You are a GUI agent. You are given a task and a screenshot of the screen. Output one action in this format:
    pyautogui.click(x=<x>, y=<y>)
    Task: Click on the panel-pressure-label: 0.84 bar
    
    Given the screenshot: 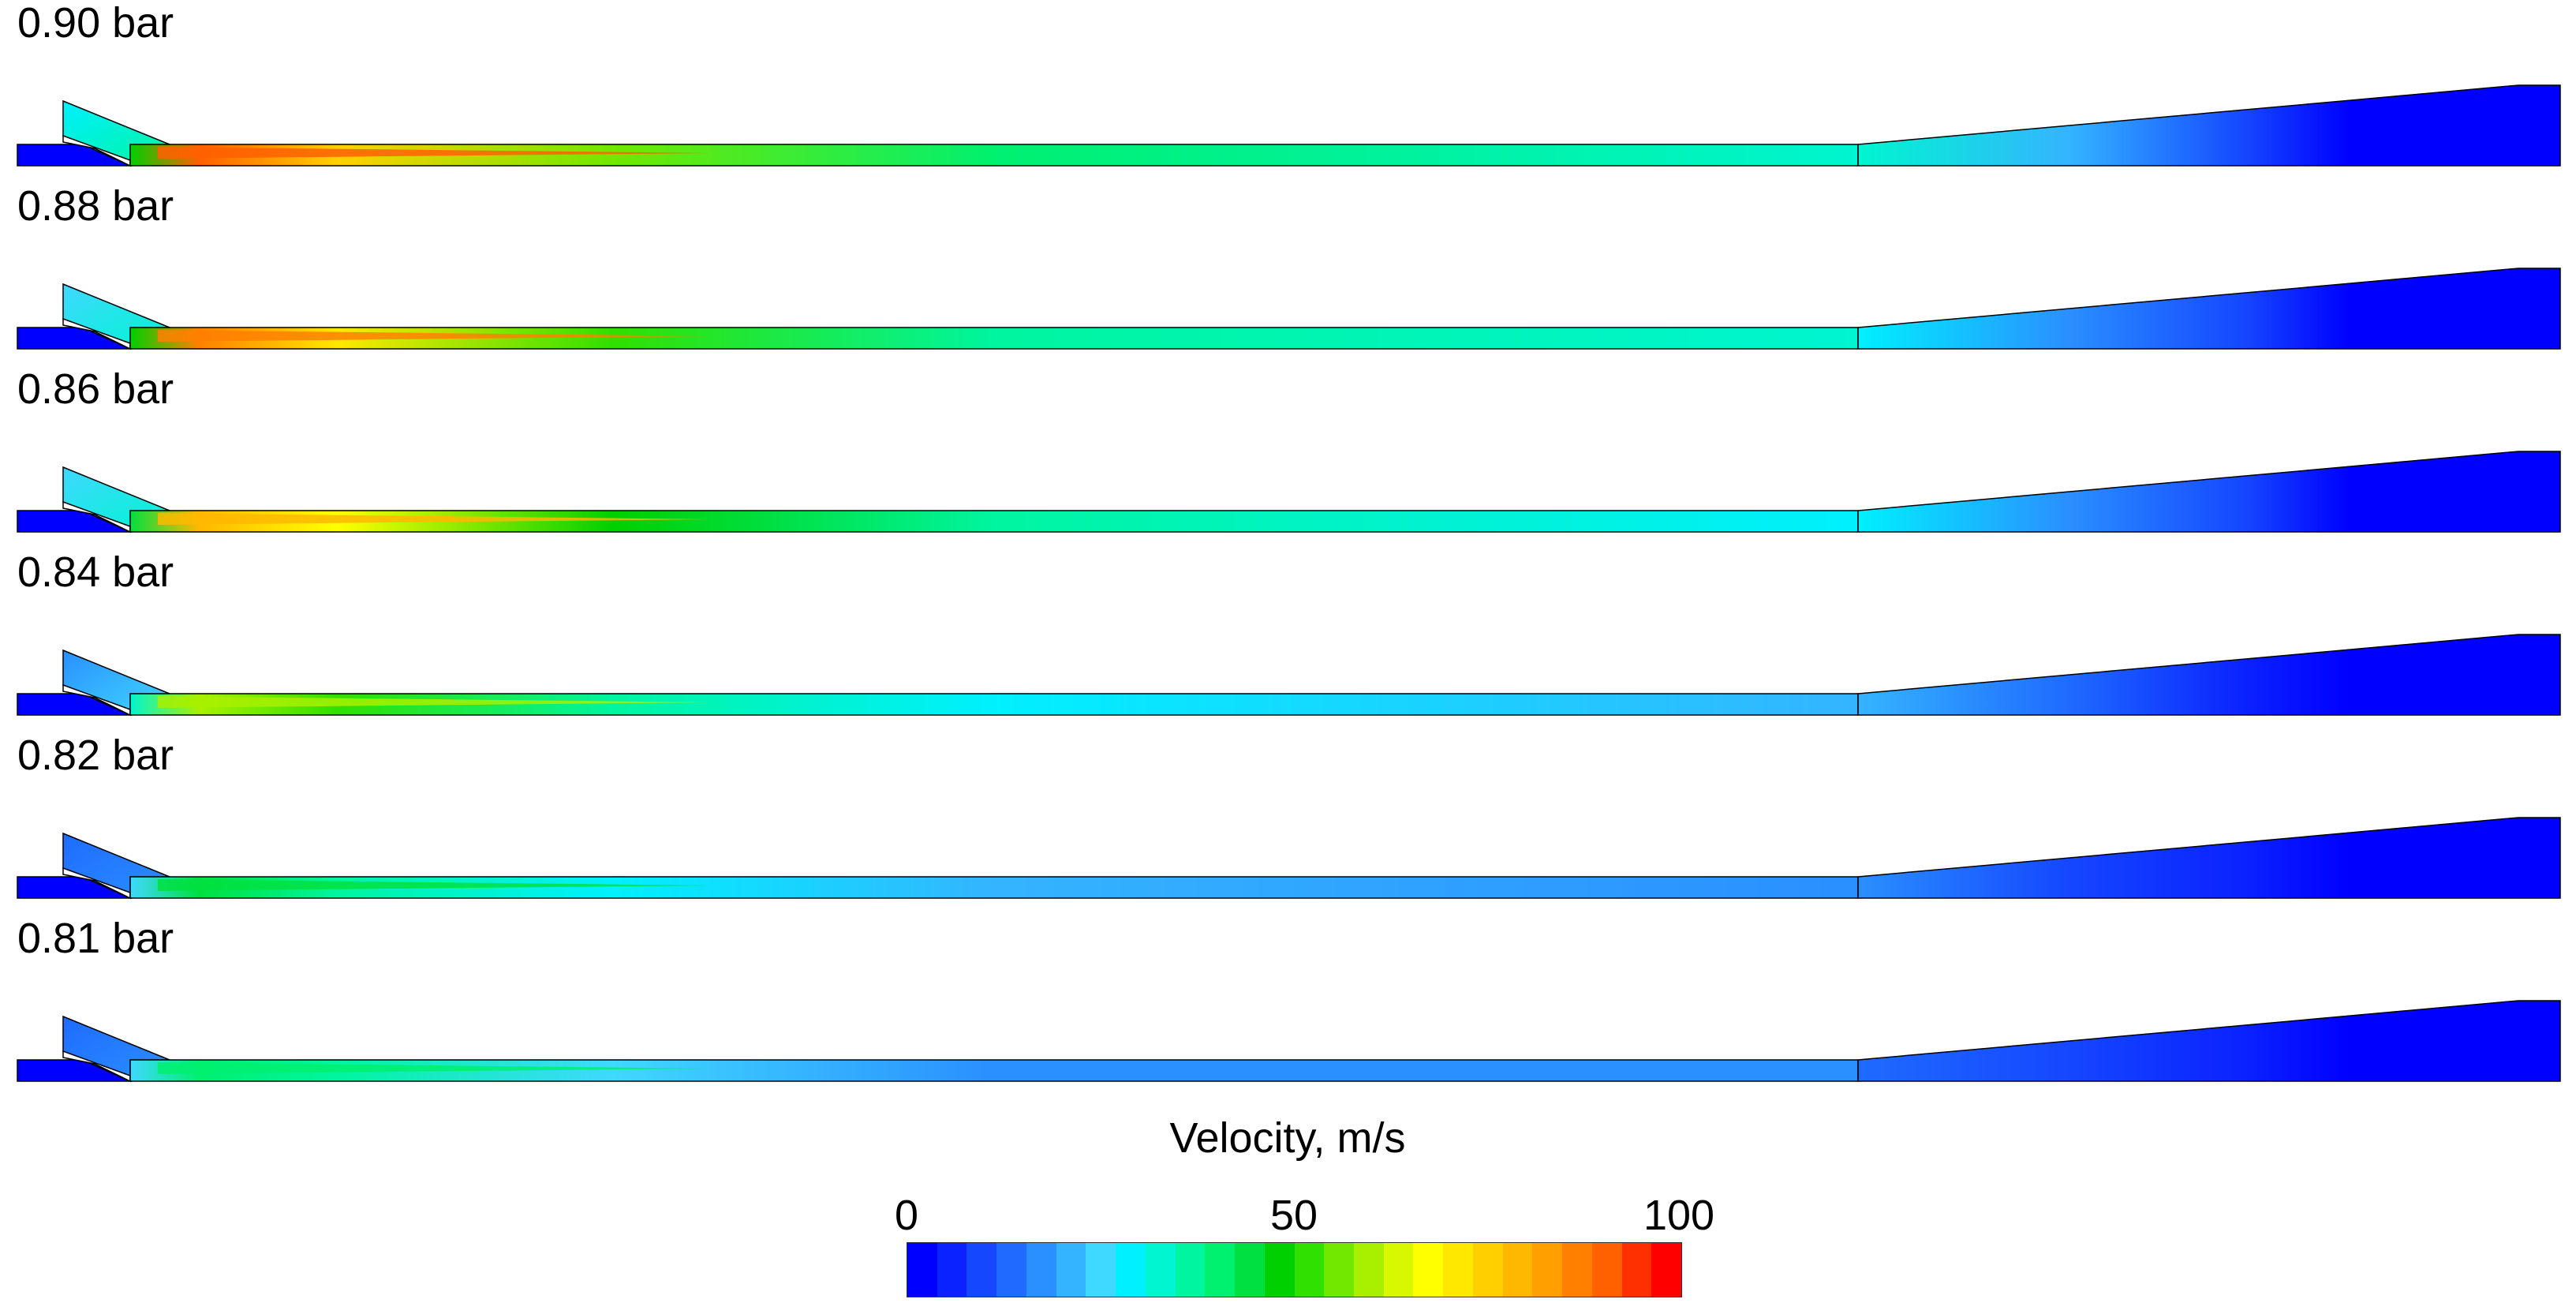 What is the action you would take?
    pyautogui.click(x=95, y=572)
    